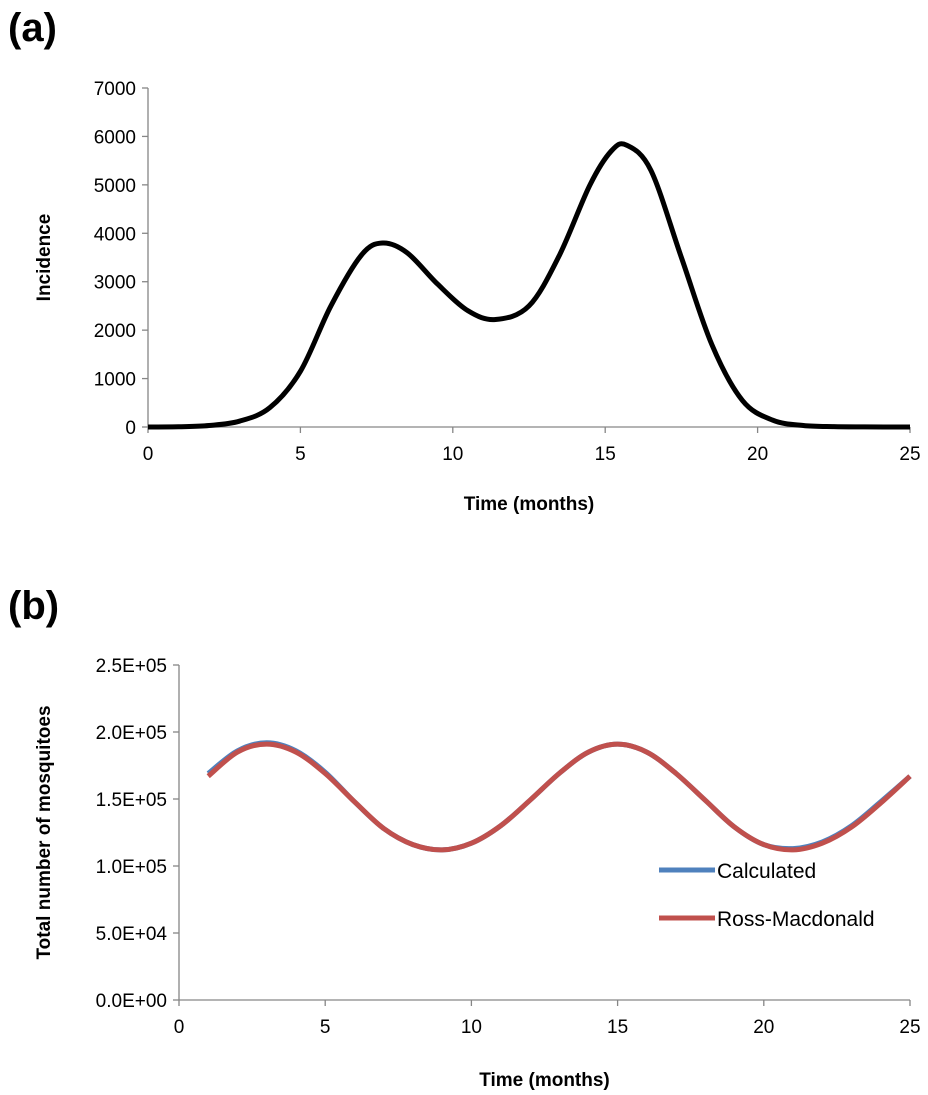 Image resolution: width=928 pixels, height=1095 pixels. Describe the element at coordinates (131, 800) in the screenshot. I see `y-tick-label: 1.5E+05` at that location.